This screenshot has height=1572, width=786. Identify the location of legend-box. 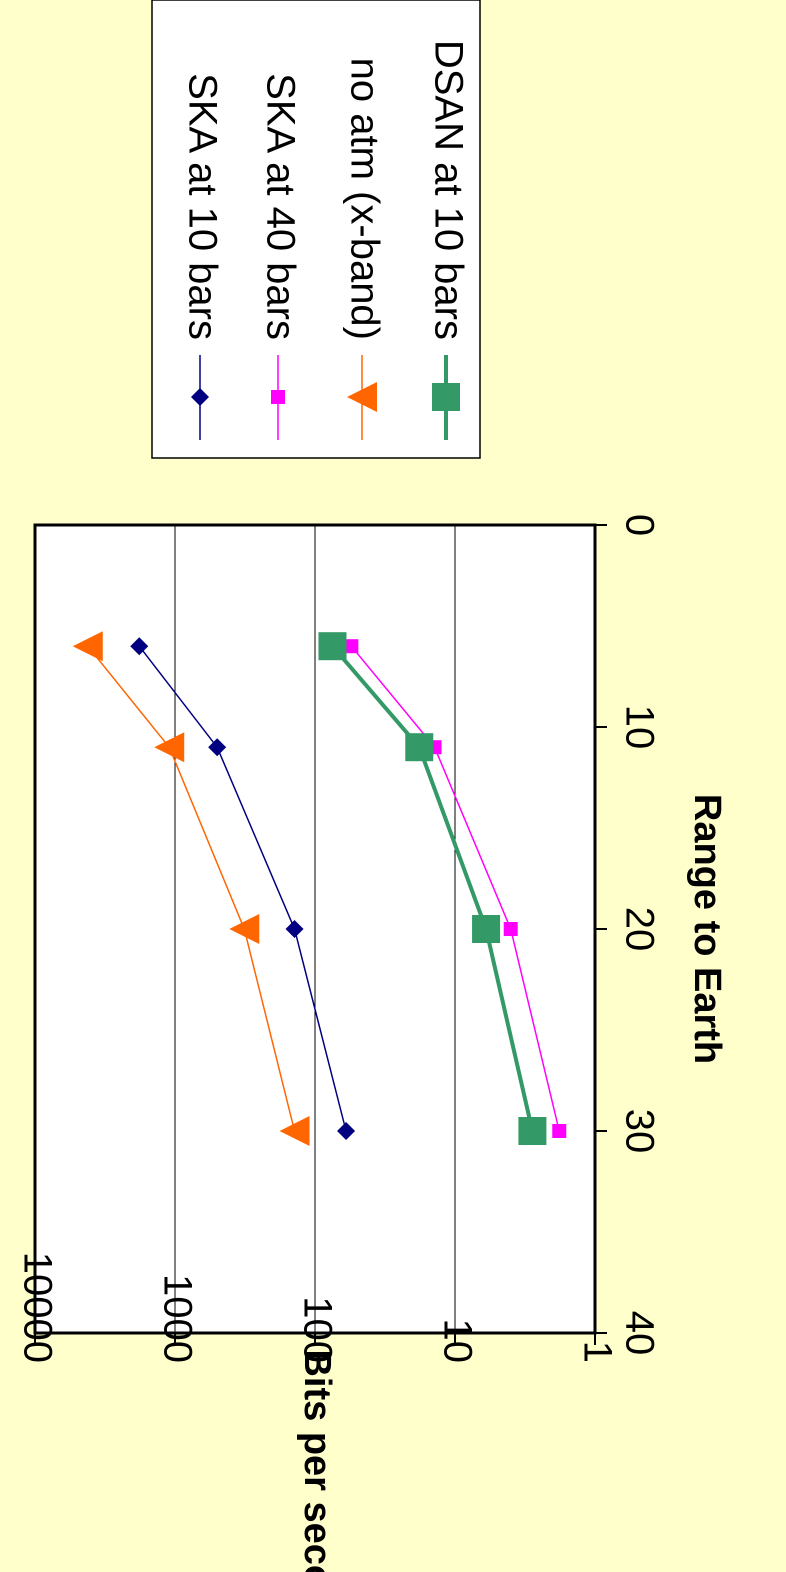
(316, 229).